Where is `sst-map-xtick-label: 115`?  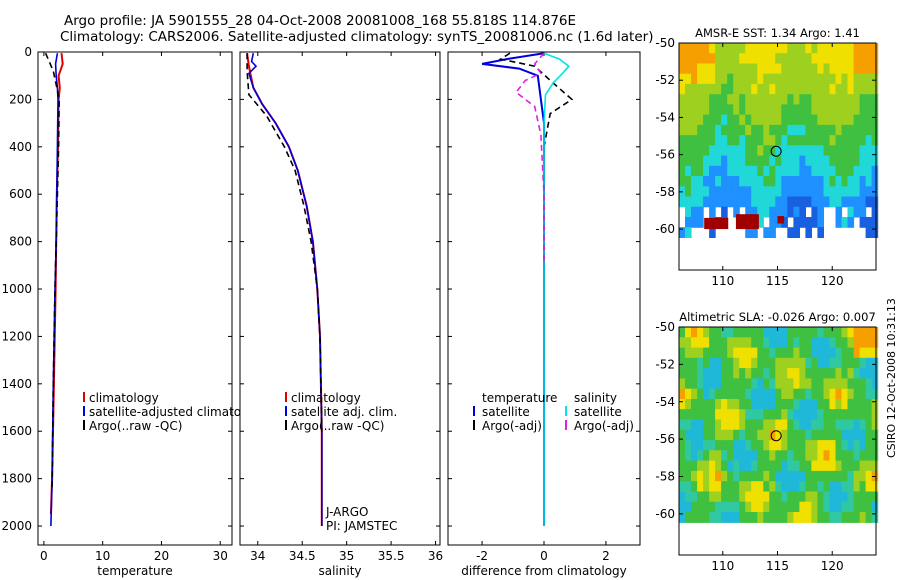 sst-map-xtick-label: 115 is located at coordinates (777, 281).